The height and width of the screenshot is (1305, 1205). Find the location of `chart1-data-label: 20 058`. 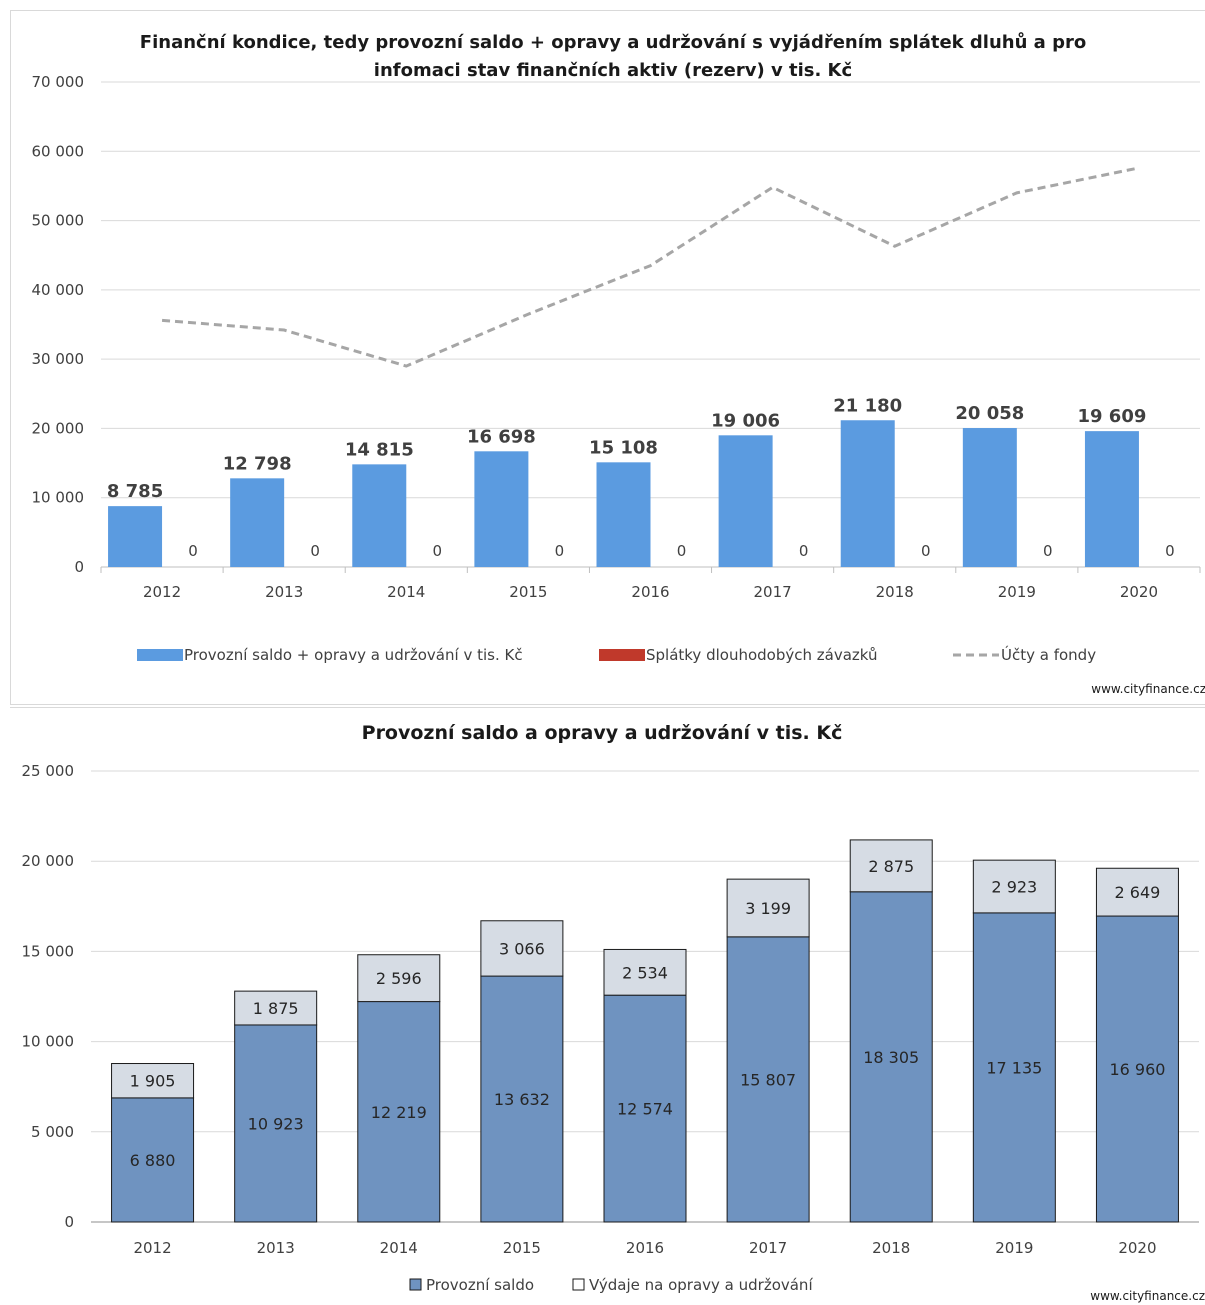

chart1-data-label: 20 058 is located at coordinates (989, 413).